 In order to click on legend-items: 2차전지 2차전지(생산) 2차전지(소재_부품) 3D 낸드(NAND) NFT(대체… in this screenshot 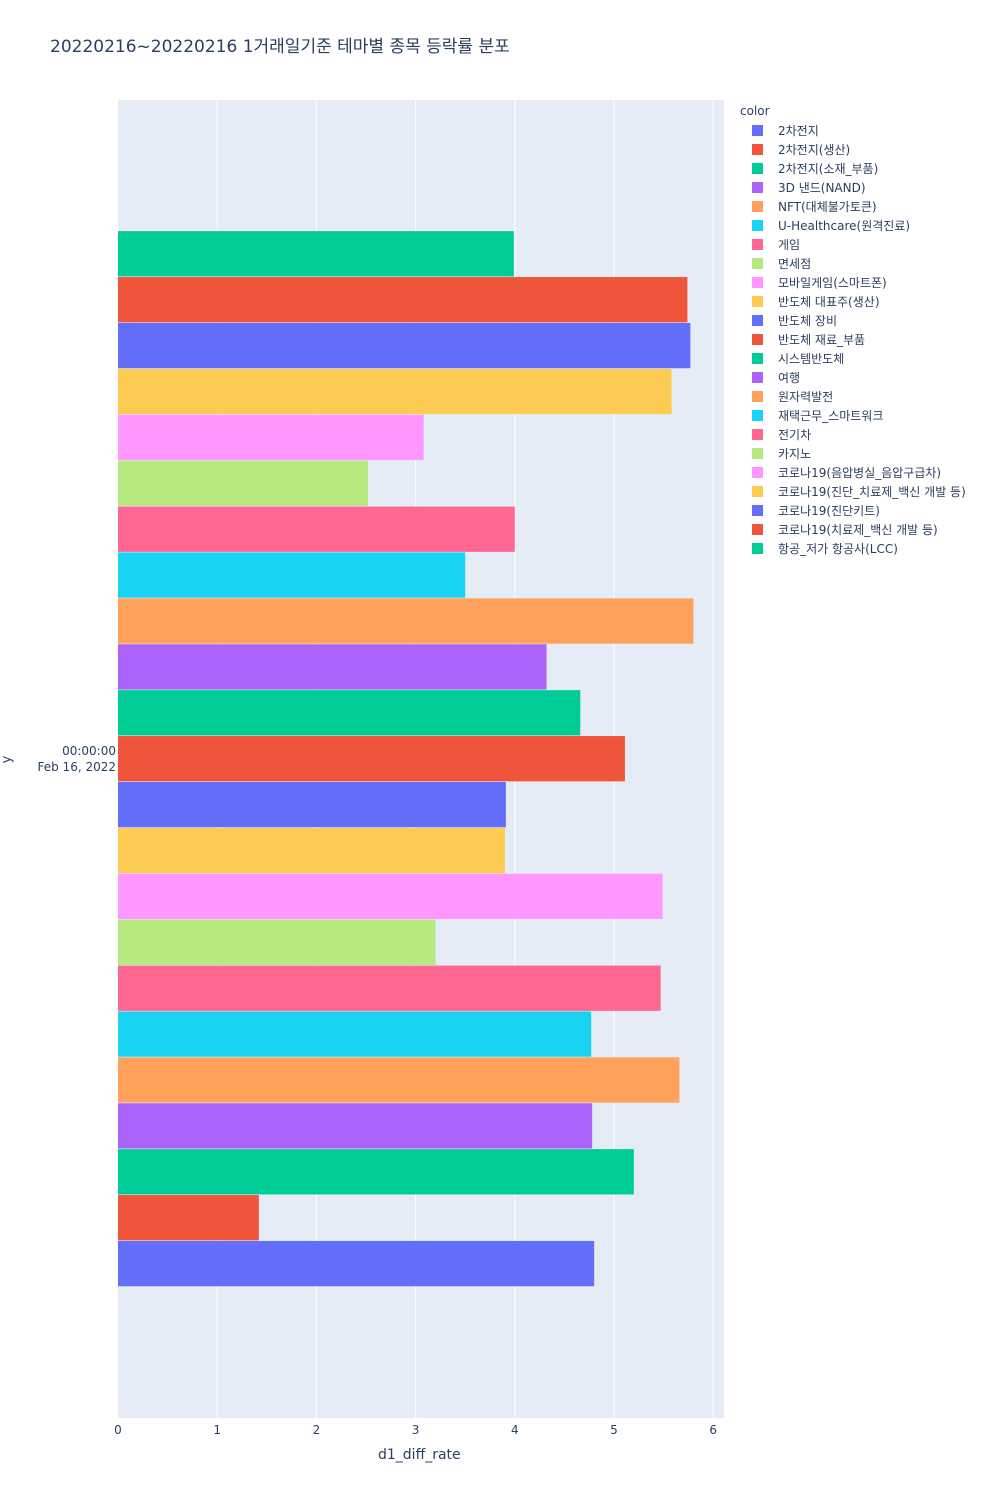, I will do `click(853, 339)`.